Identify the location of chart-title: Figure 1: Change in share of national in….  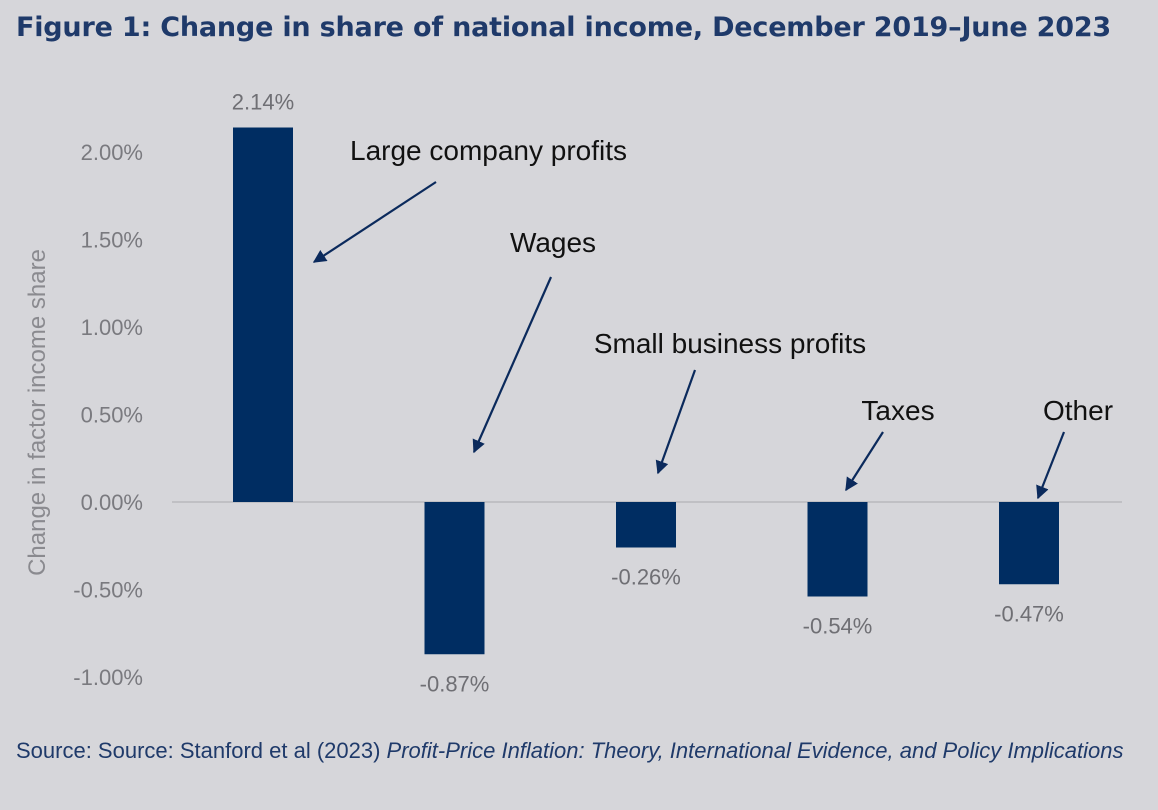
(563, 27).